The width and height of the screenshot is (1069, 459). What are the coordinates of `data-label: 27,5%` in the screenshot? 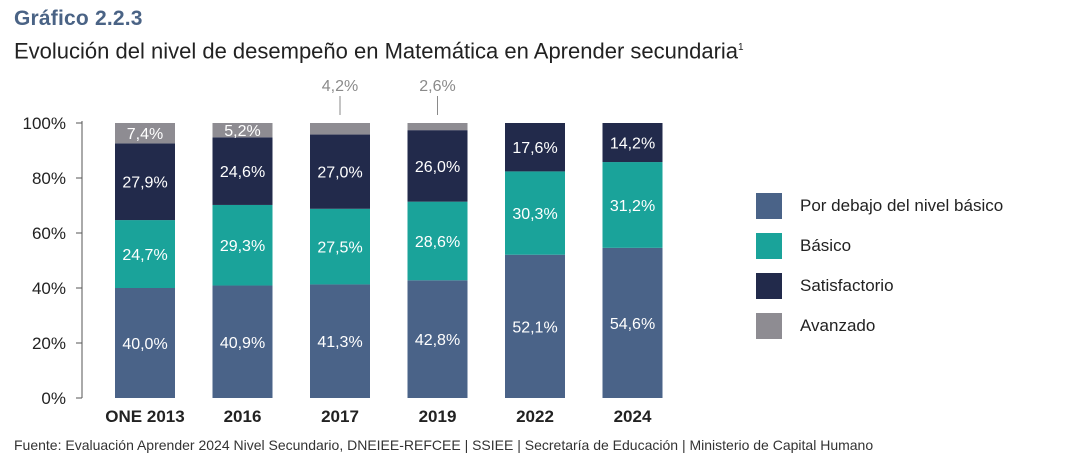 It's located at (339, 248).